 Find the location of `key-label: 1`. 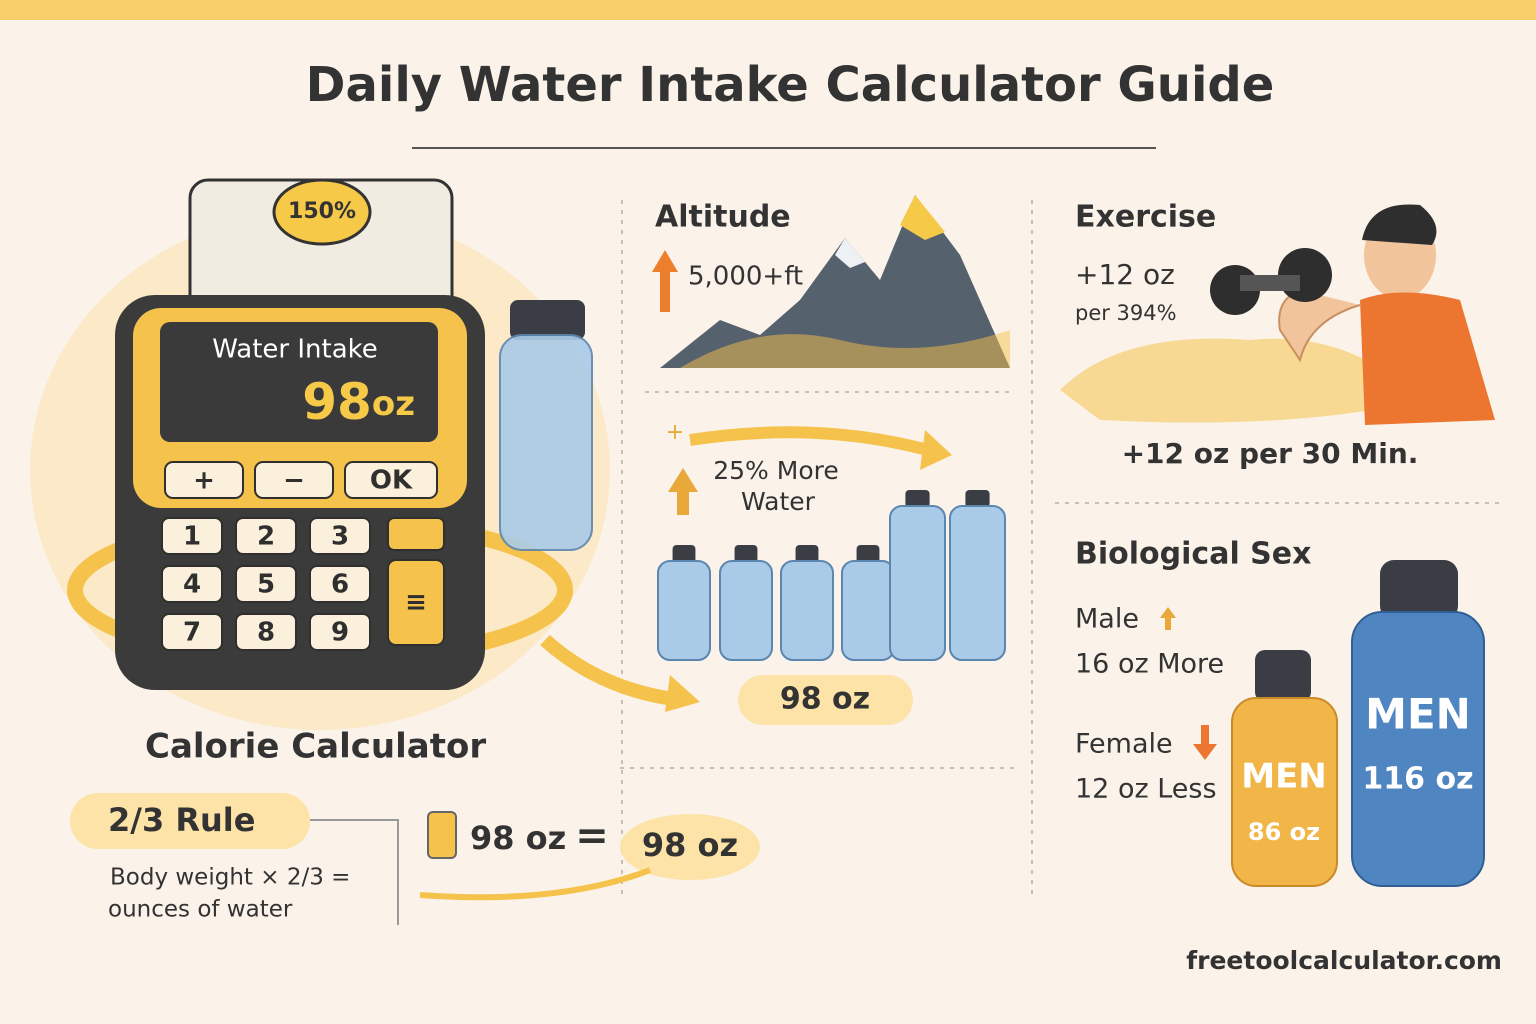

key-label: 1 is located at coordinates (192, 537).